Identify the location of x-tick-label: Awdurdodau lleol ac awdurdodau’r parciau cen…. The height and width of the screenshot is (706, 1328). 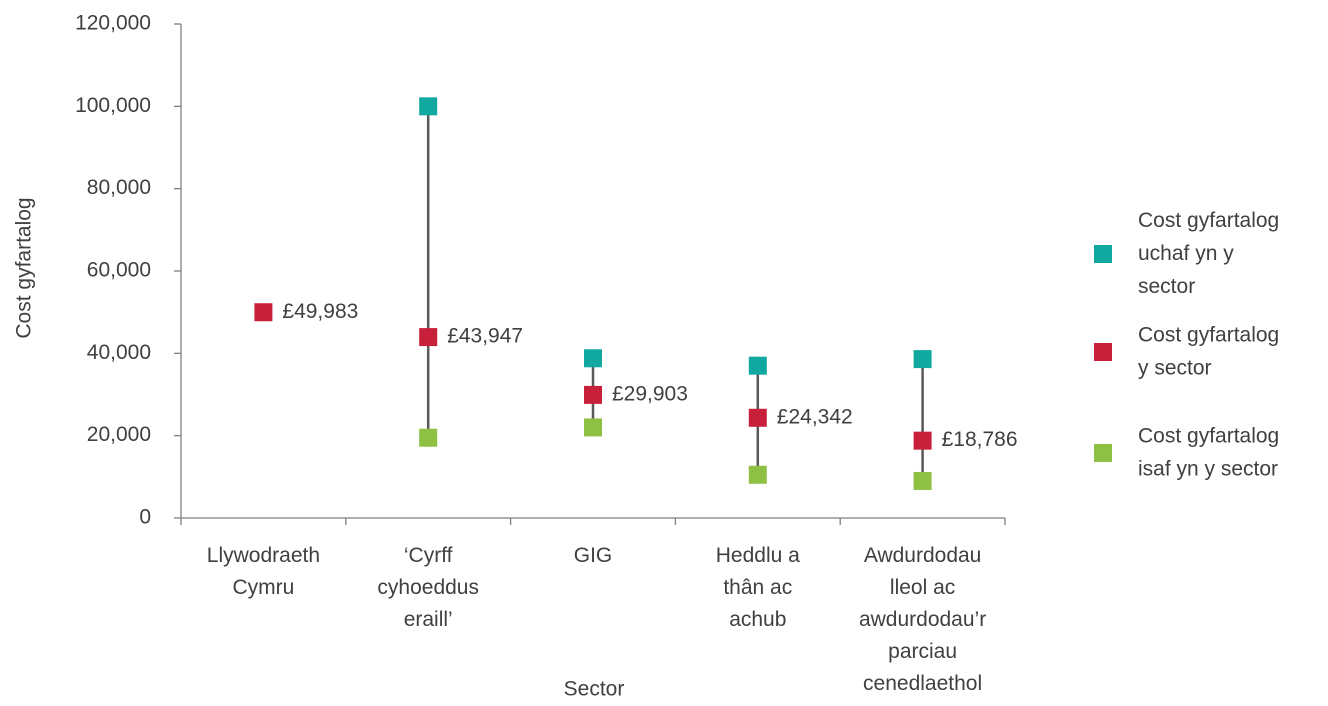
(922, 619).